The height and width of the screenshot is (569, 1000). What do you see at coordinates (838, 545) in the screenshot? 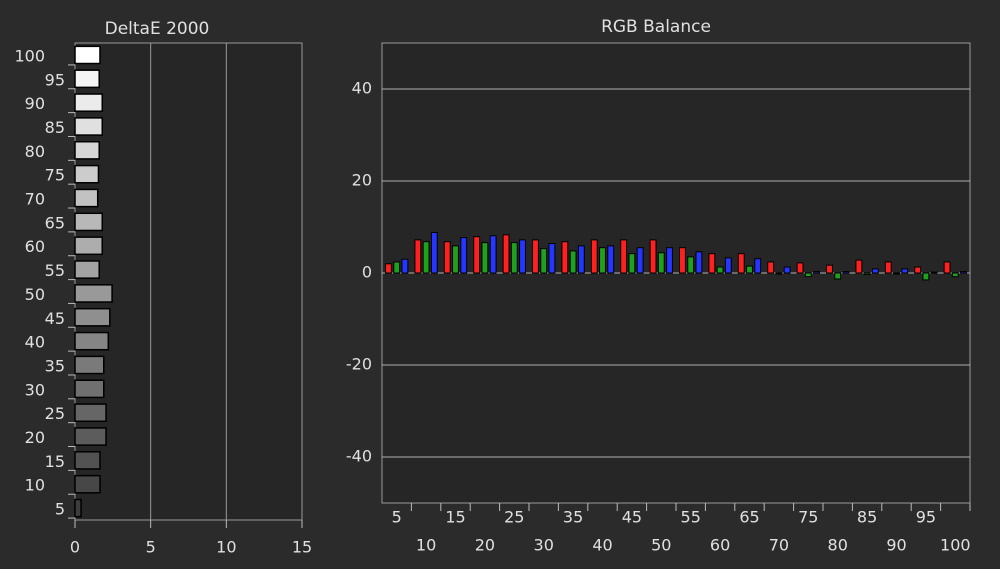
I see `x-tick-label: 80` at bounding box center [838, 545].